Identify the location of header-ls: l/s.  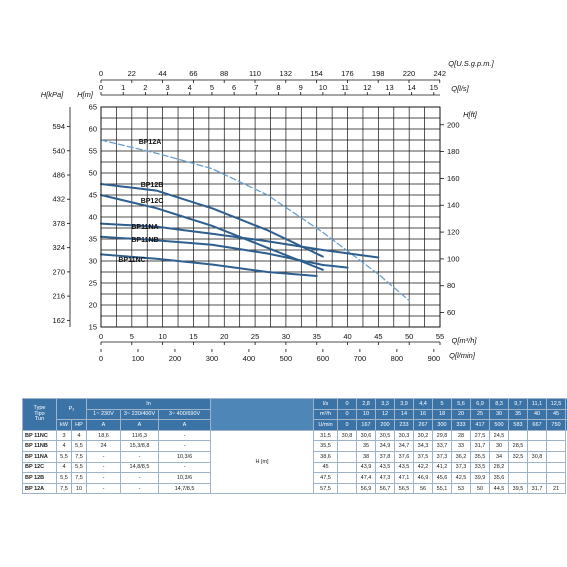
(326, 404).